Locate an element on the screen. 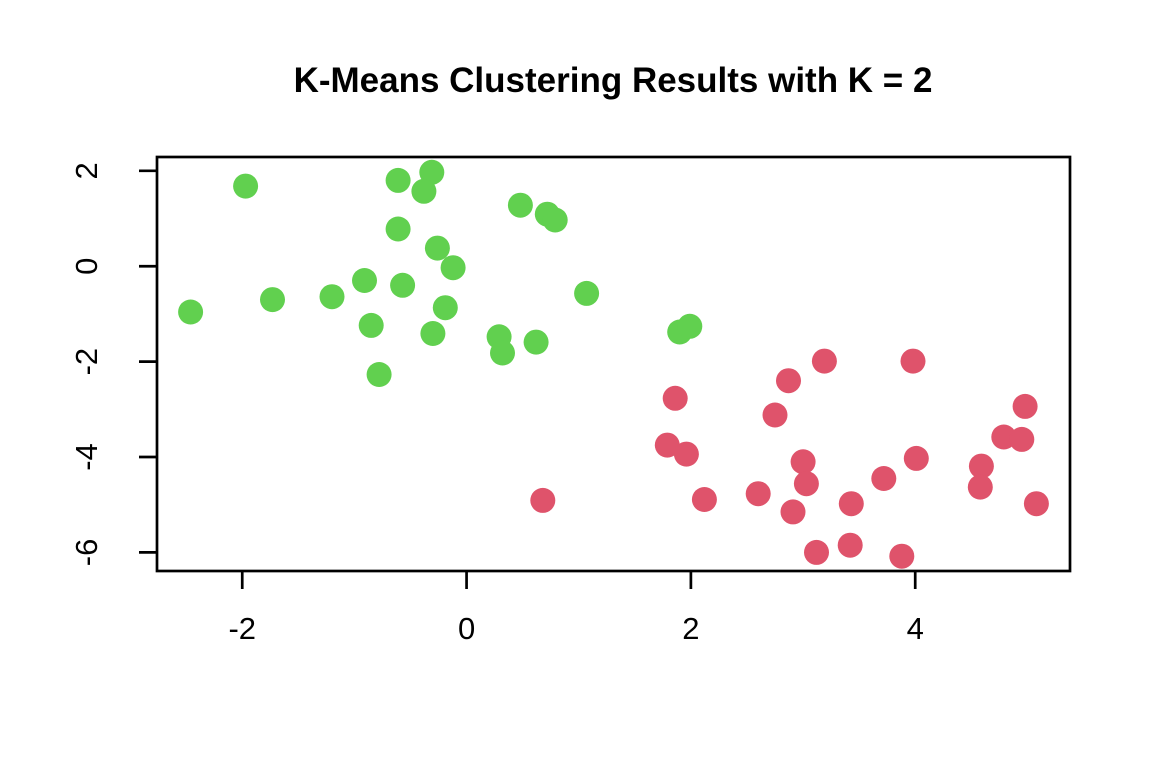  y-axis-tick-label: -2 is located at coordinates (86, 362).